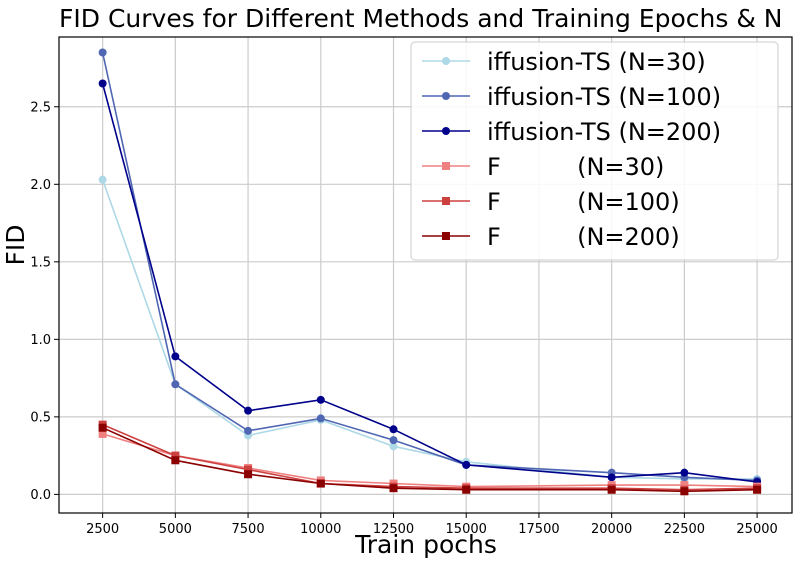 Image resolution: width=797 pixels, height=564 pixels. Describe the element at coordinates (15, 244) in the screenshot. I see `y-axis-label: FID` at that location.